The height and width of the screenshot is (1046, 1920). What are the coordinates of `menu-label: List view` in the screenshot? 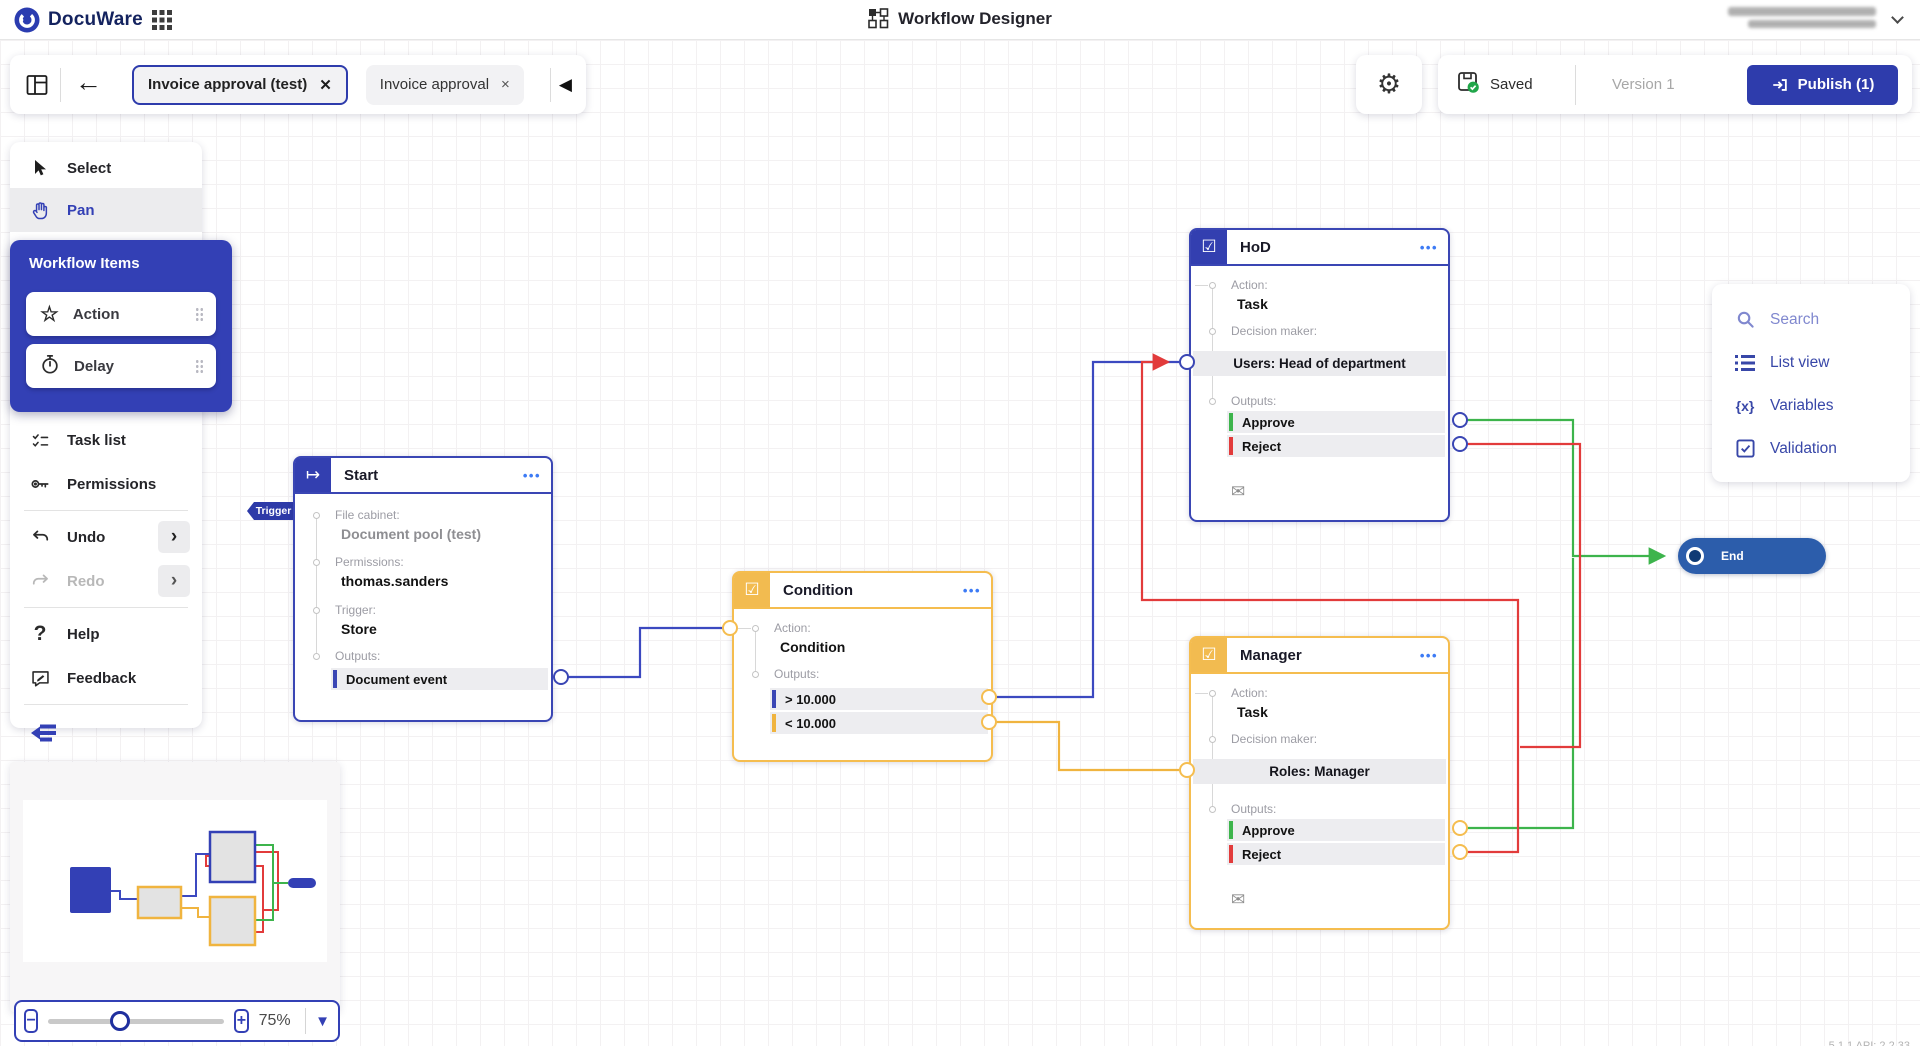 It's located at (1800, 362).